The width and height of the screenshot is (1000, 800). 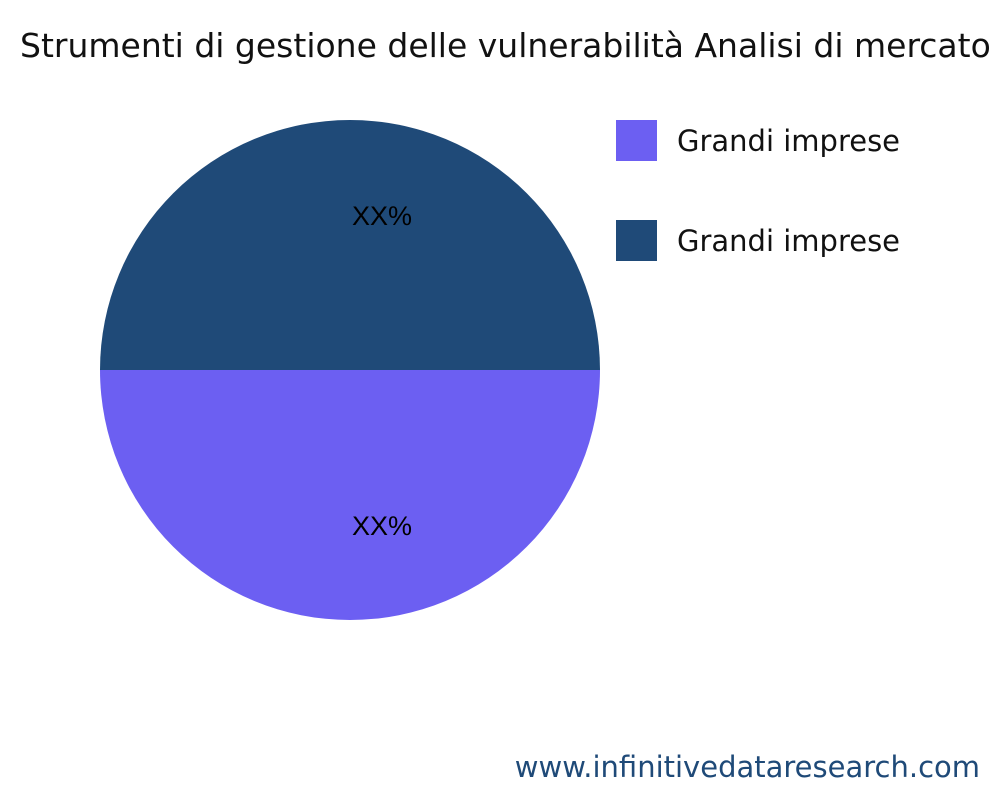 What do you see at coordinates (747, 767) in the screenshot?
I see `footer-url: www.infinitivedataresearch.com` at bounding box center [747, 767].